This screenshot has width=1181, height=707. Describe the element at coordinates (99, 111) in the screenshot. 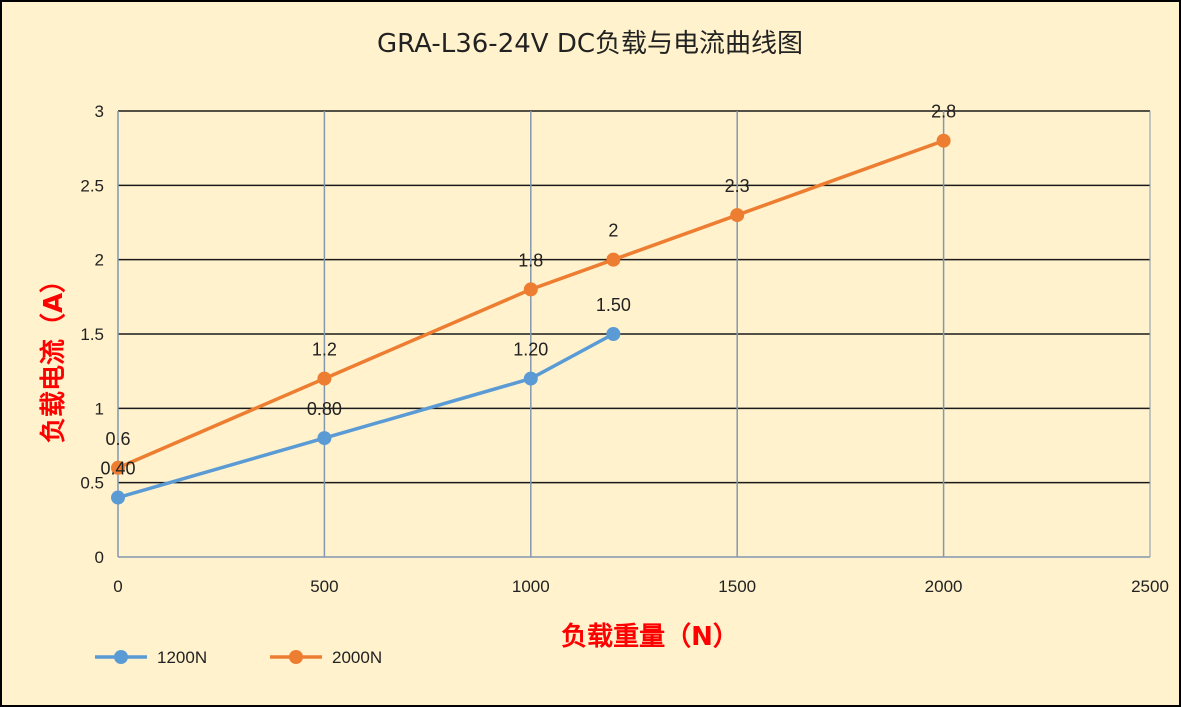

I see `y-tick-label: 3` at that location.